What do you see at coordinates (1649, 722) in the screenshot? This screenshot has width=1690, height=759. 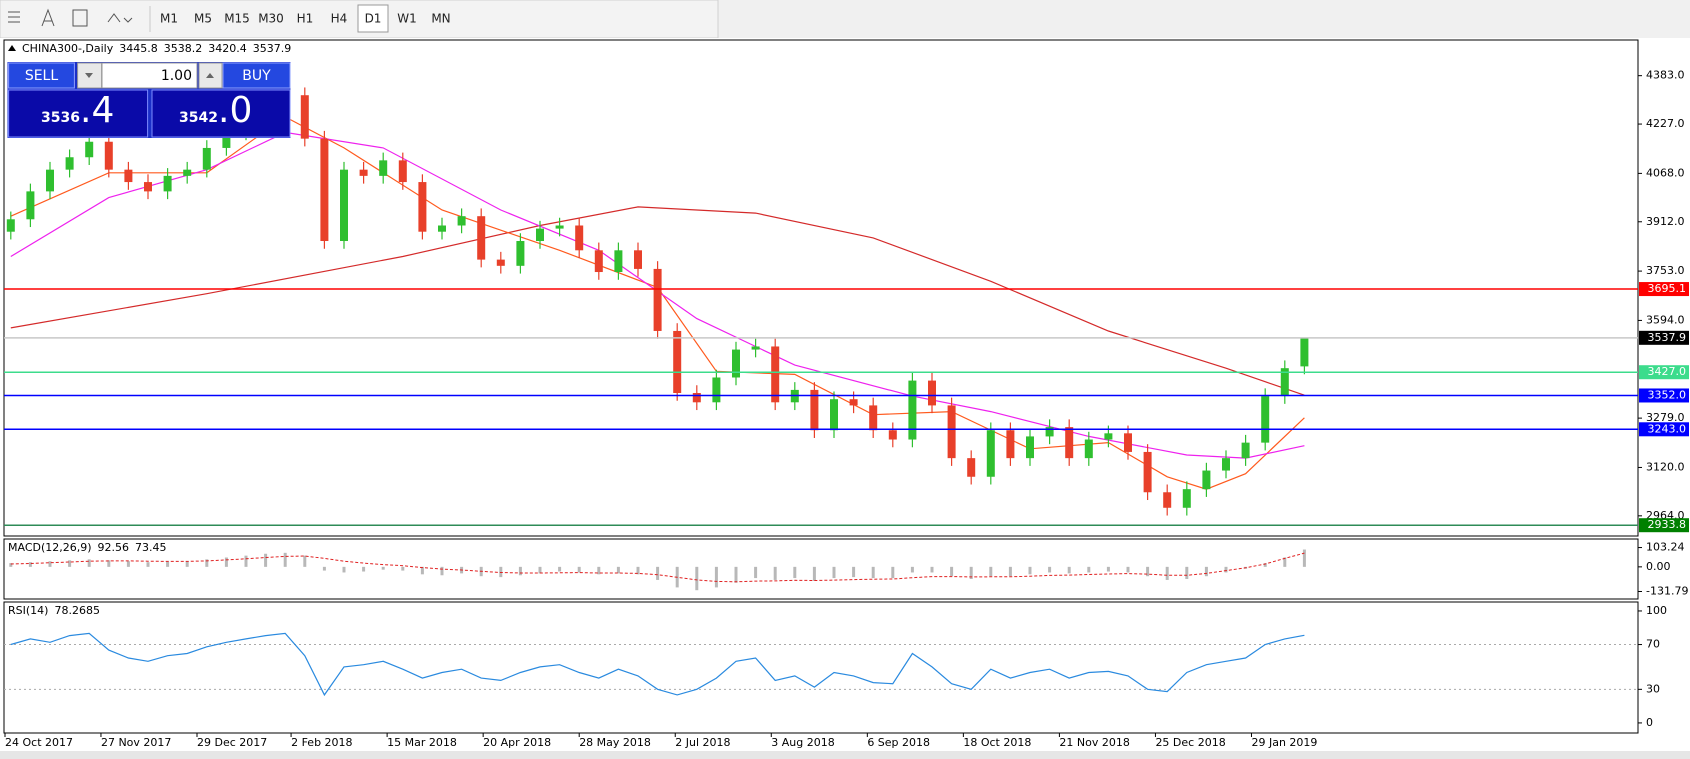 I see `y-tick-label: 0` at bounding box center [1649, 722].